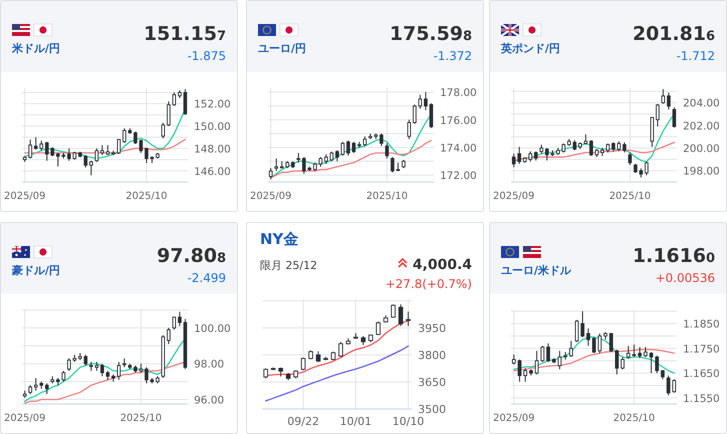 This screenshot has width=727, height=434. What do you see at coordinates (185, 34) in the screenshot?
I see `text: 151.157` at bounding box center [185, 34].